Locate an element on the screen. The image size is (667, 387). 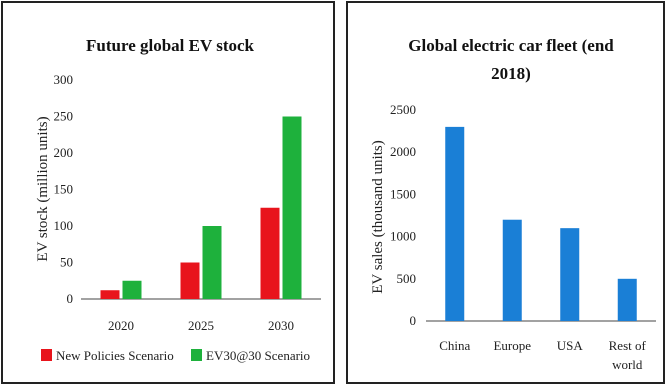
legend-swatch-new-policies is located at coordinates (46, 355).